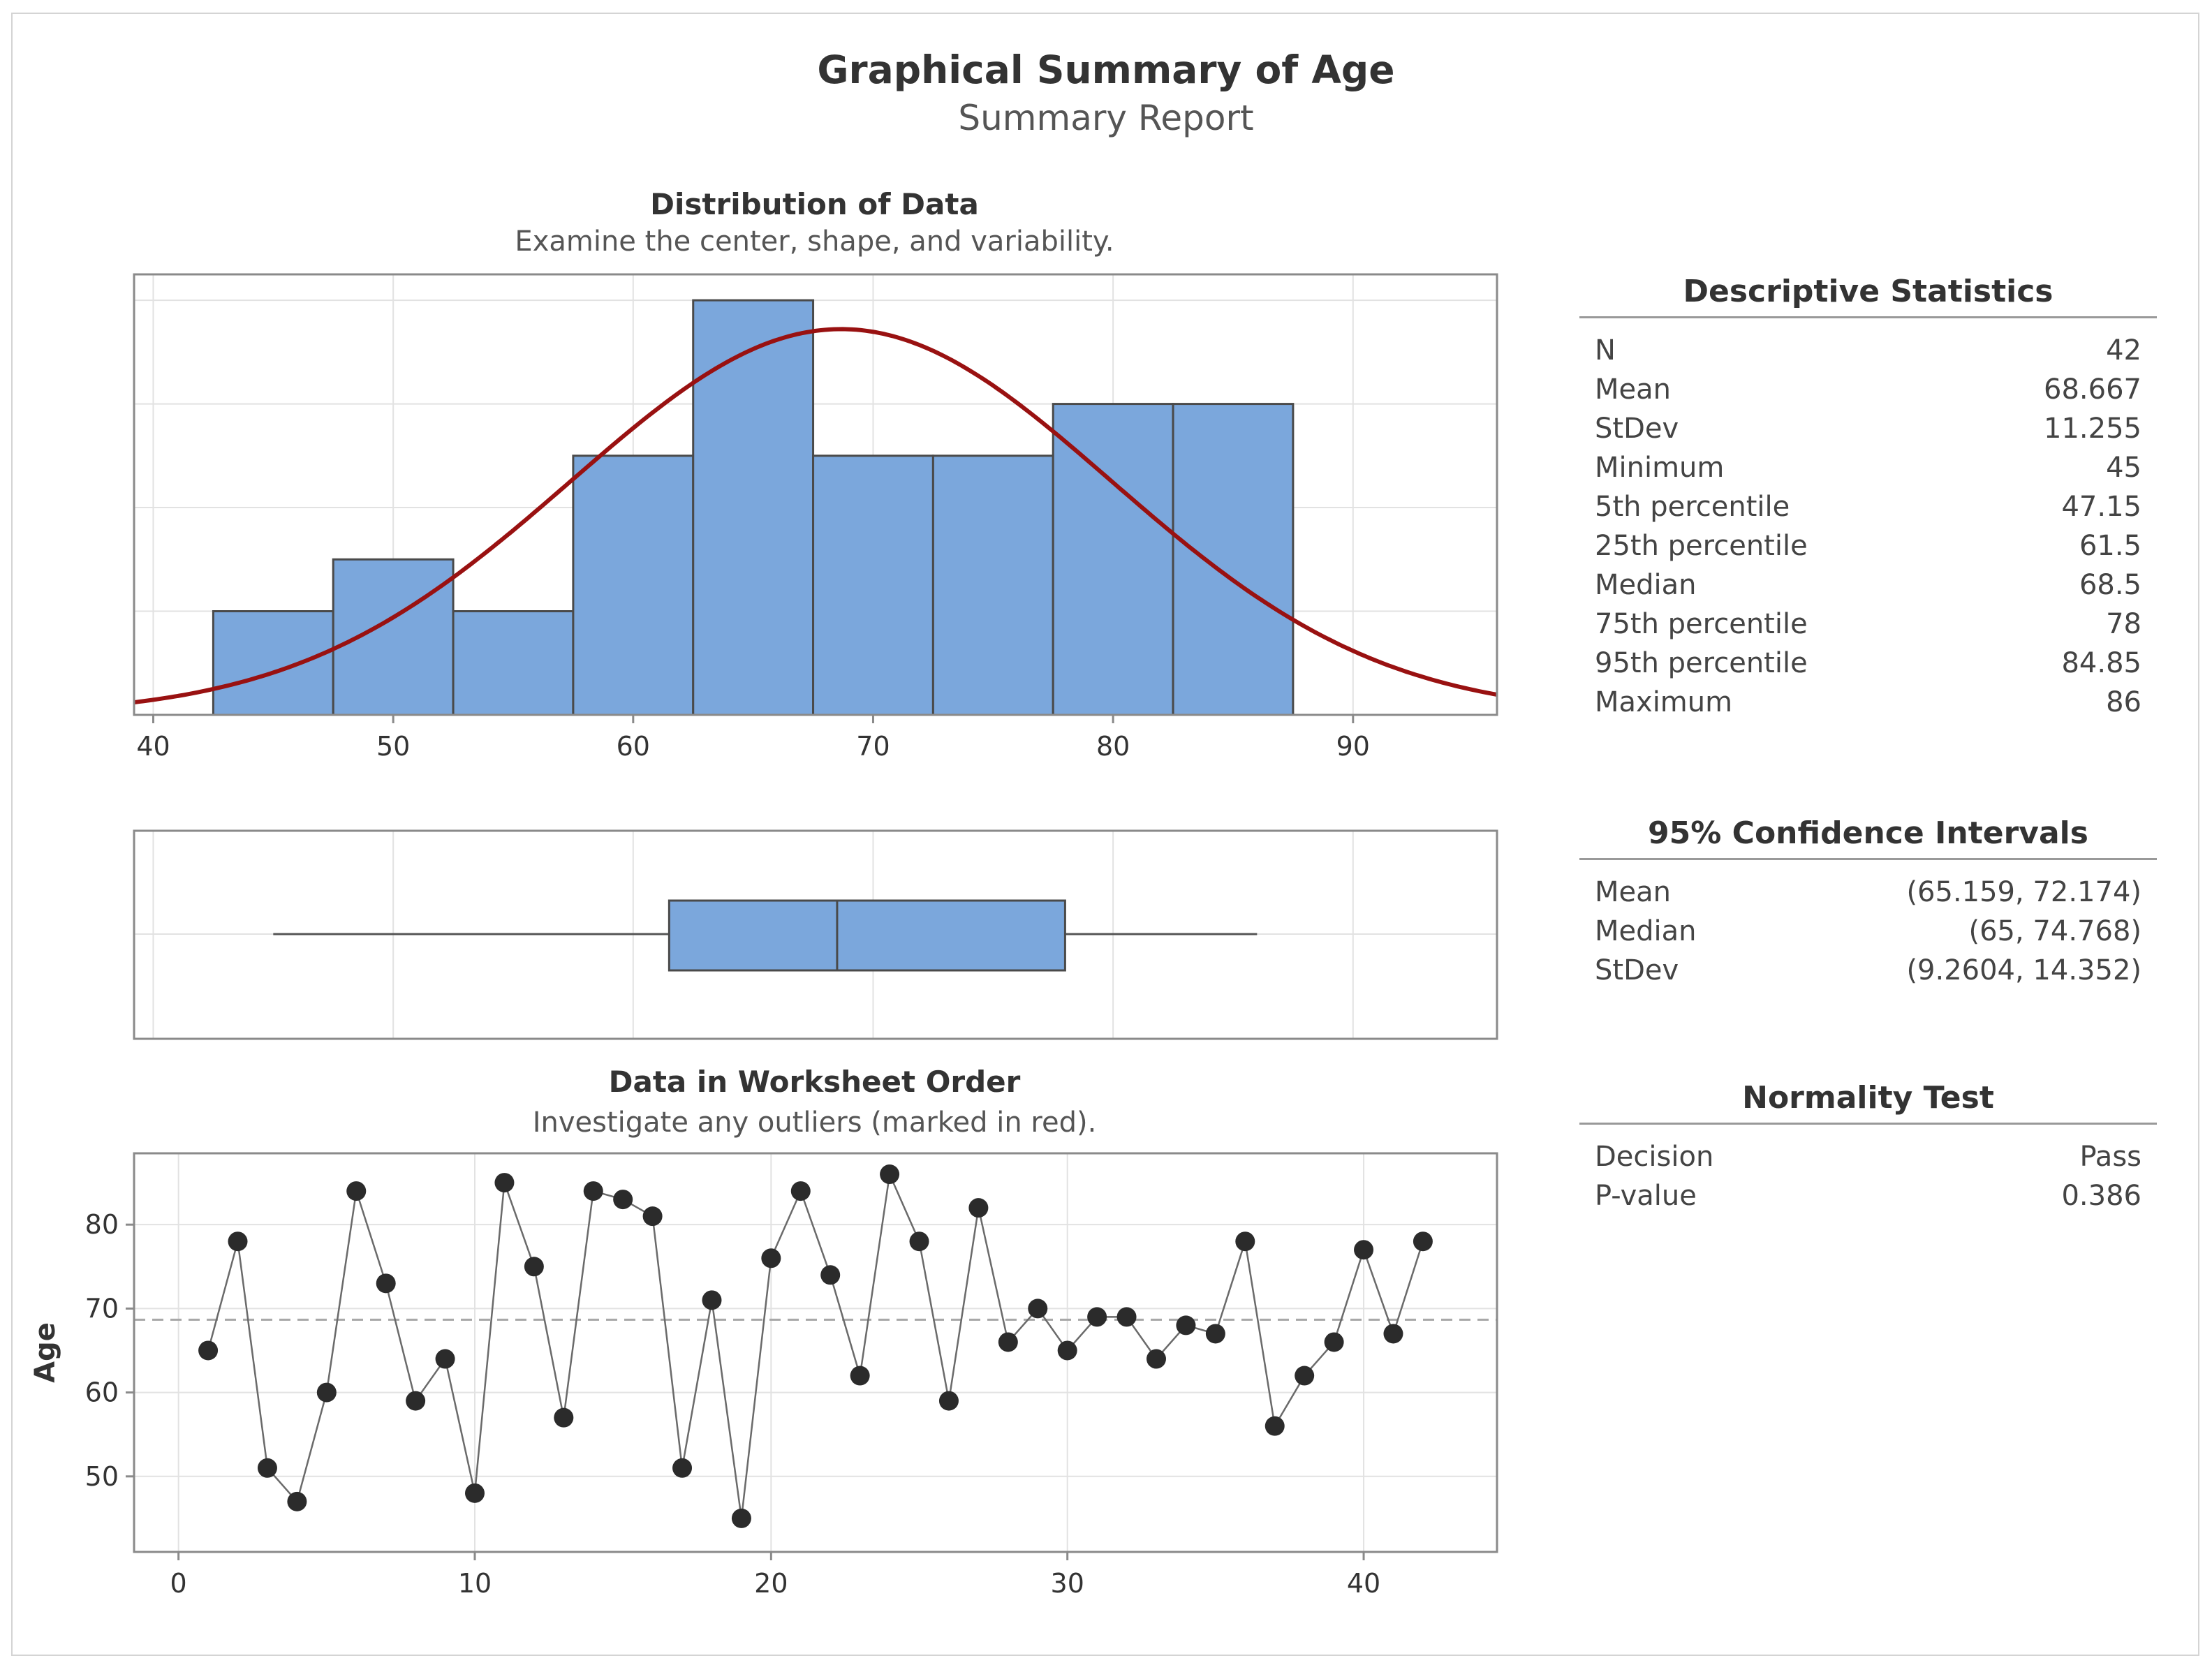 This screenshot has height=1672, width=2212. I want to click on descriptive-stat-value: 47.15, so click(2101, 507).